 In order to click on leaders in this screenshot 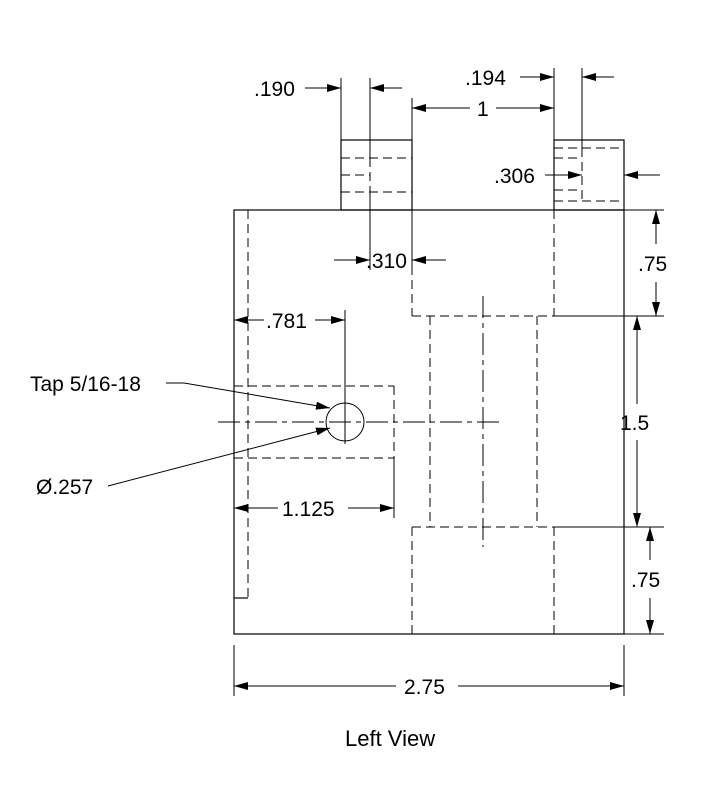, I will do `click(219, 434)`.